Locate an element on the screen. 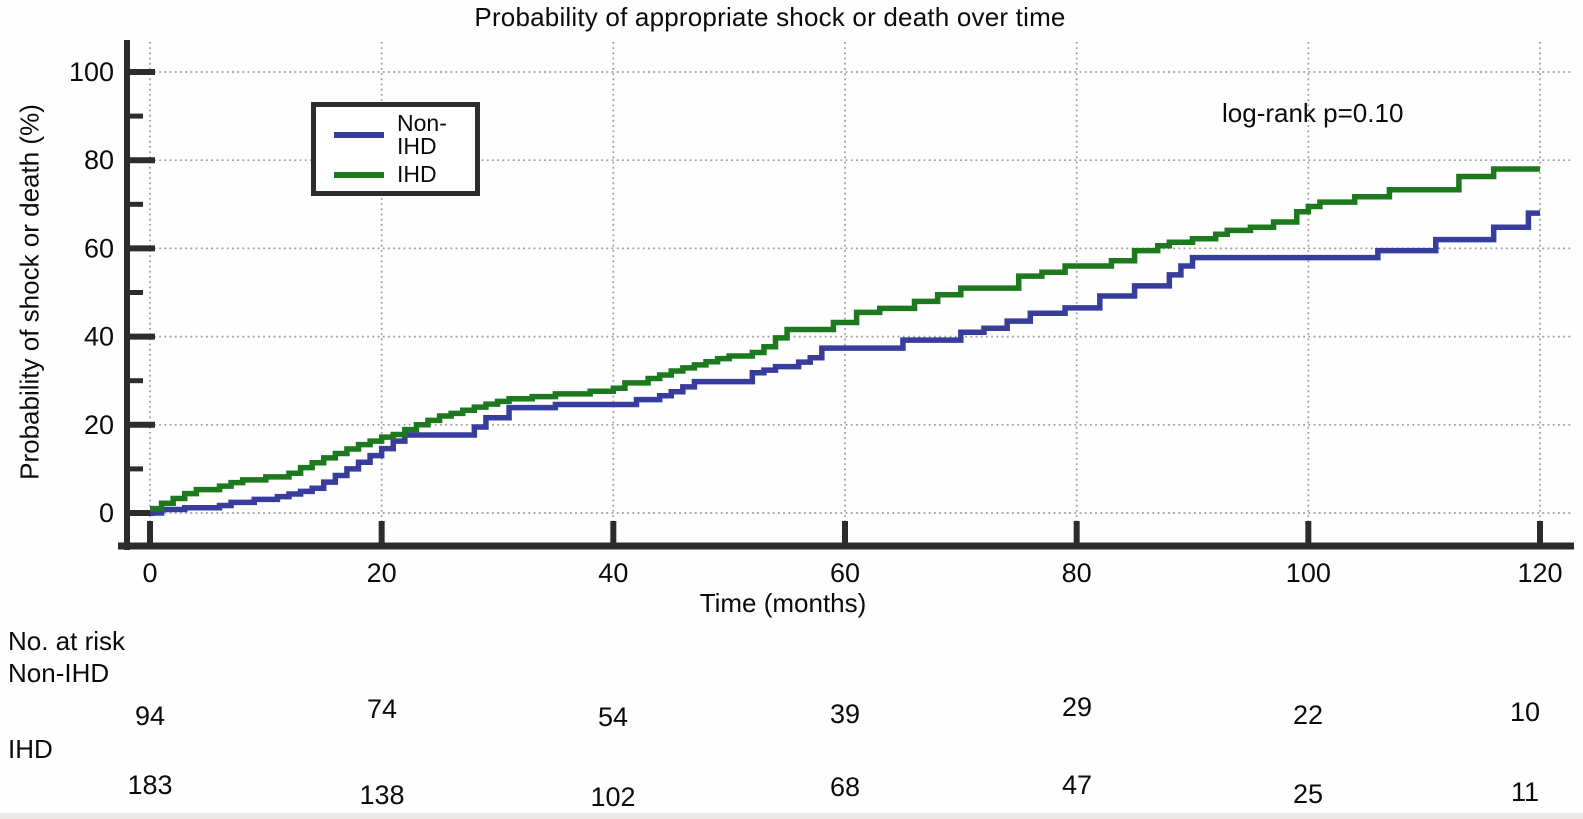 Image resolution: width=1583 pixels, height=819 pixels. risk-table-header: No. at risk is located at coordinates (67, 641).